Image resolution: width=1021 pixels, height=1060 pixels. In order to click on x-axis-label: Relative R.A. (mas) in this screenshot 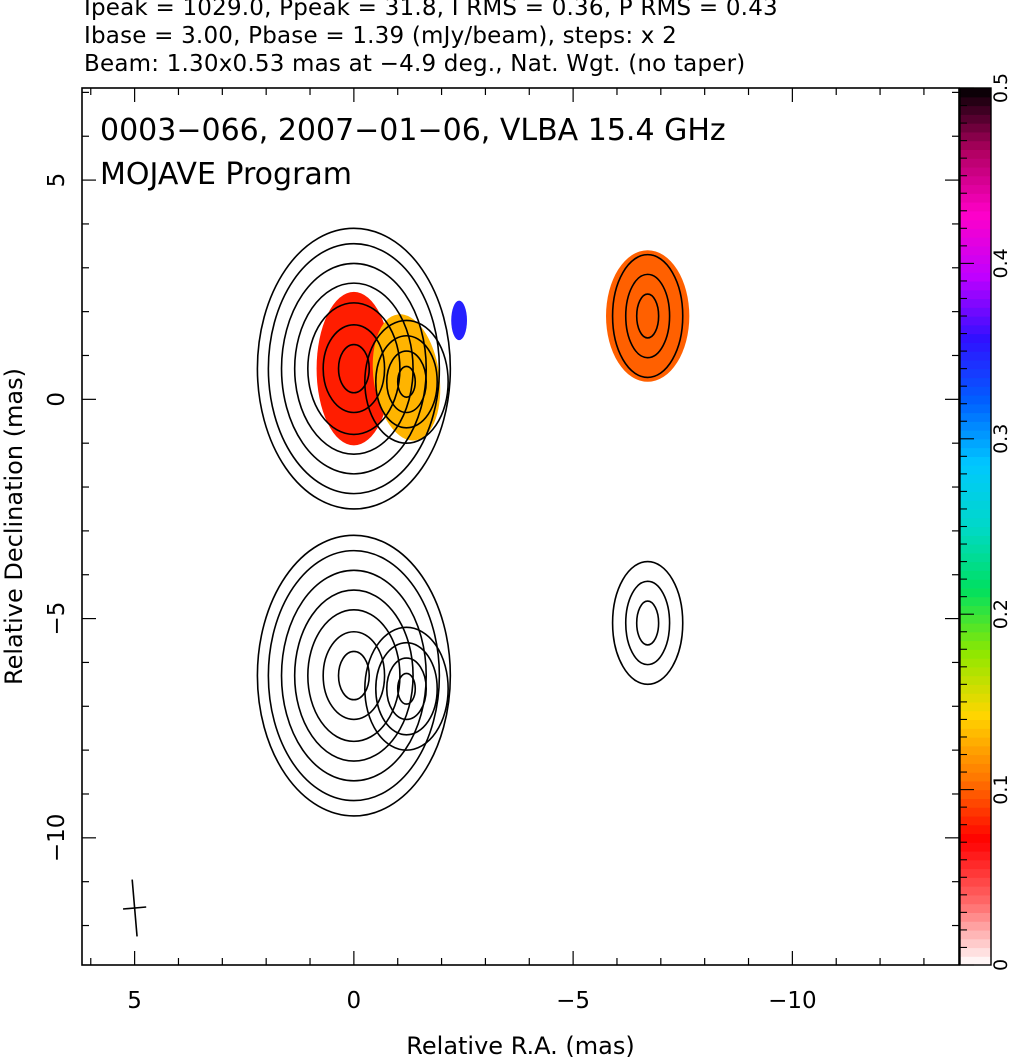, I will do `click(520, 1046)`.